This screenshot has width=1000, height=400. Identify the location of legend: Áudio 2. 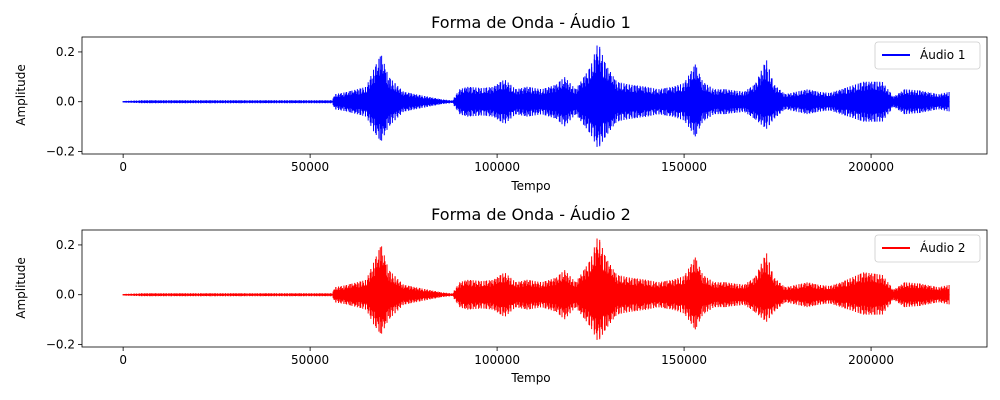
(927, 248).